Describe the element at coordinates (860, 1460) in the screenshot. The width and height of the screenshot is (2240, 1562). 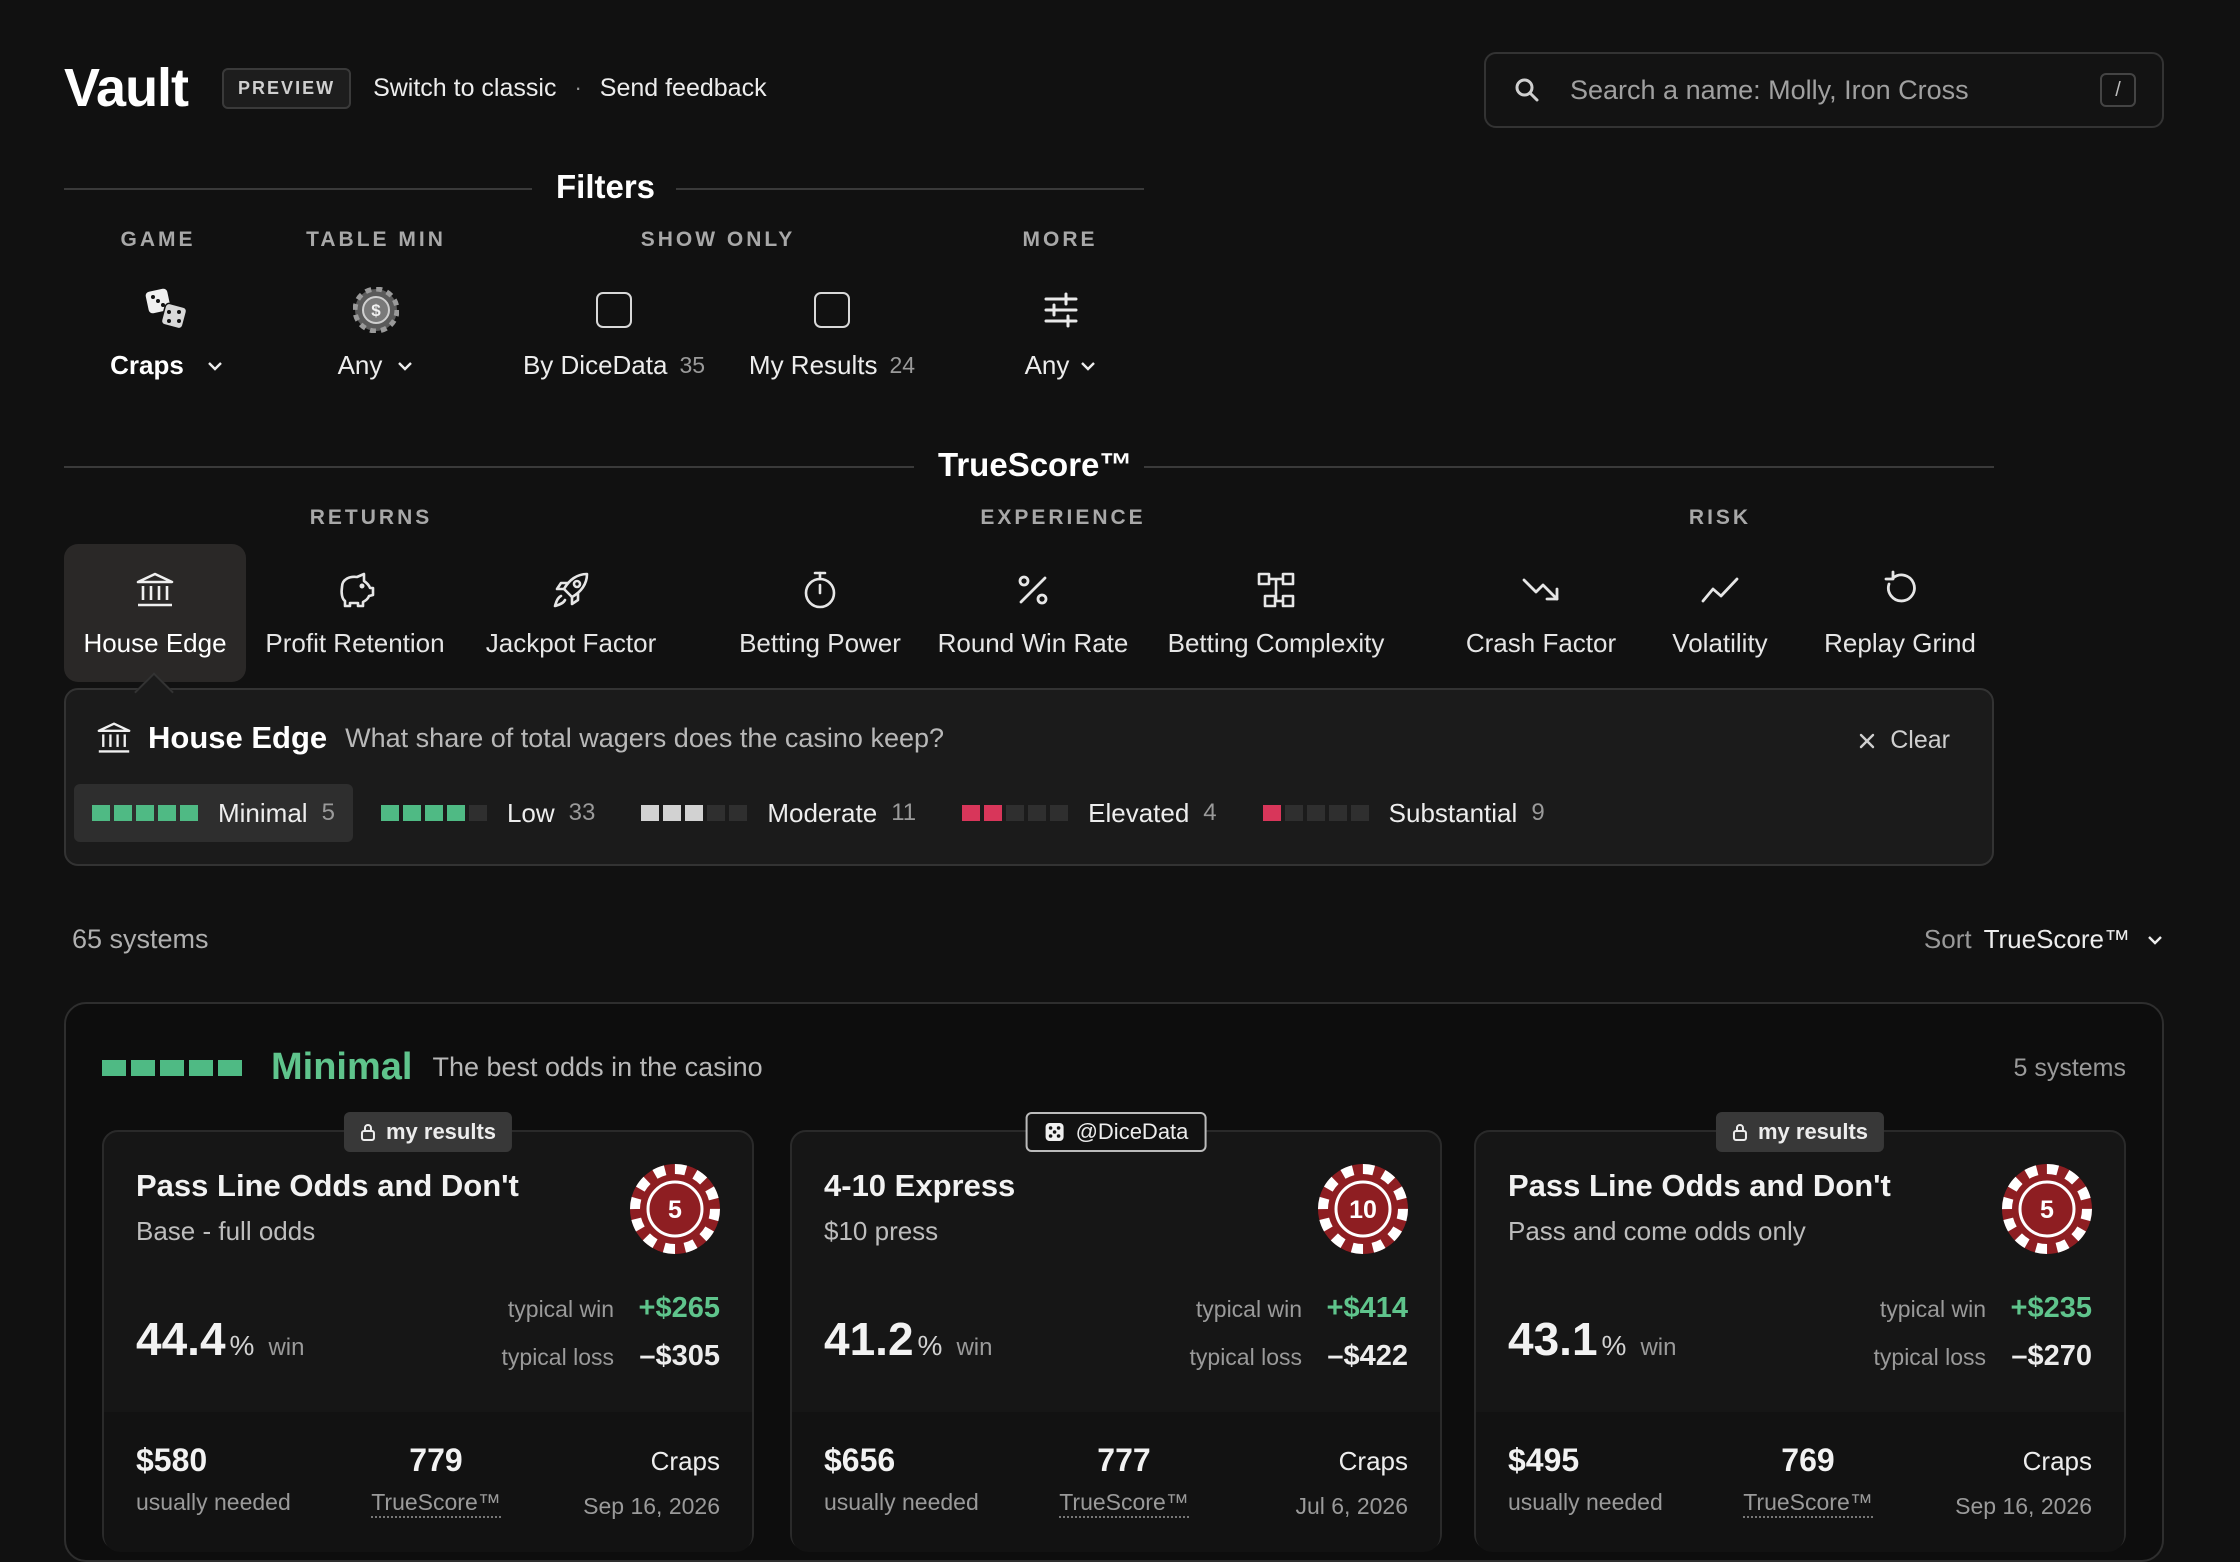
I see `needed-value: $656` at that location.